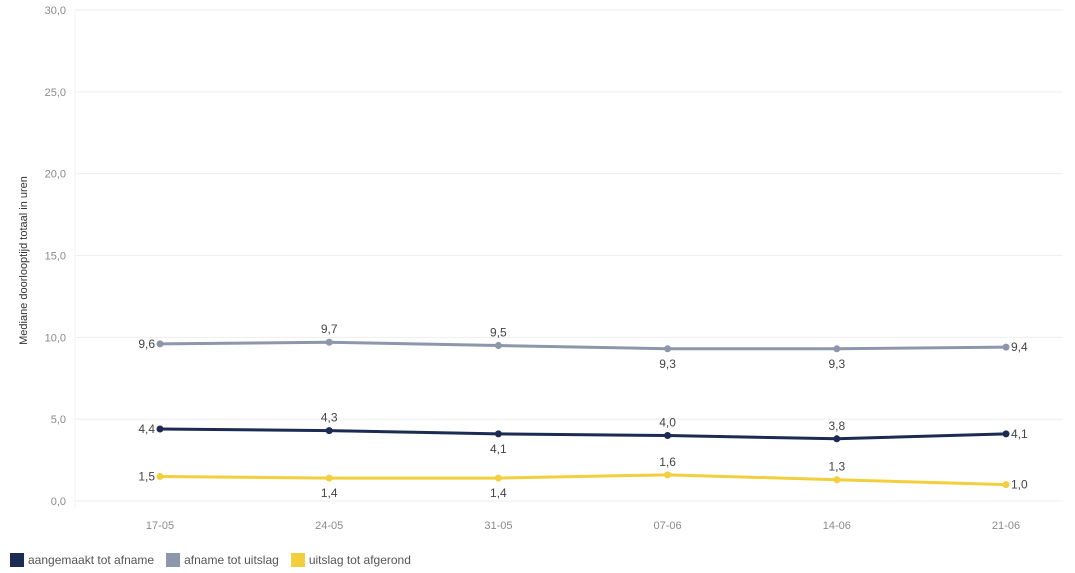 This screenshot has height=573, width=1075. I want to click on data-label: 9,4, so click(1019, 347).